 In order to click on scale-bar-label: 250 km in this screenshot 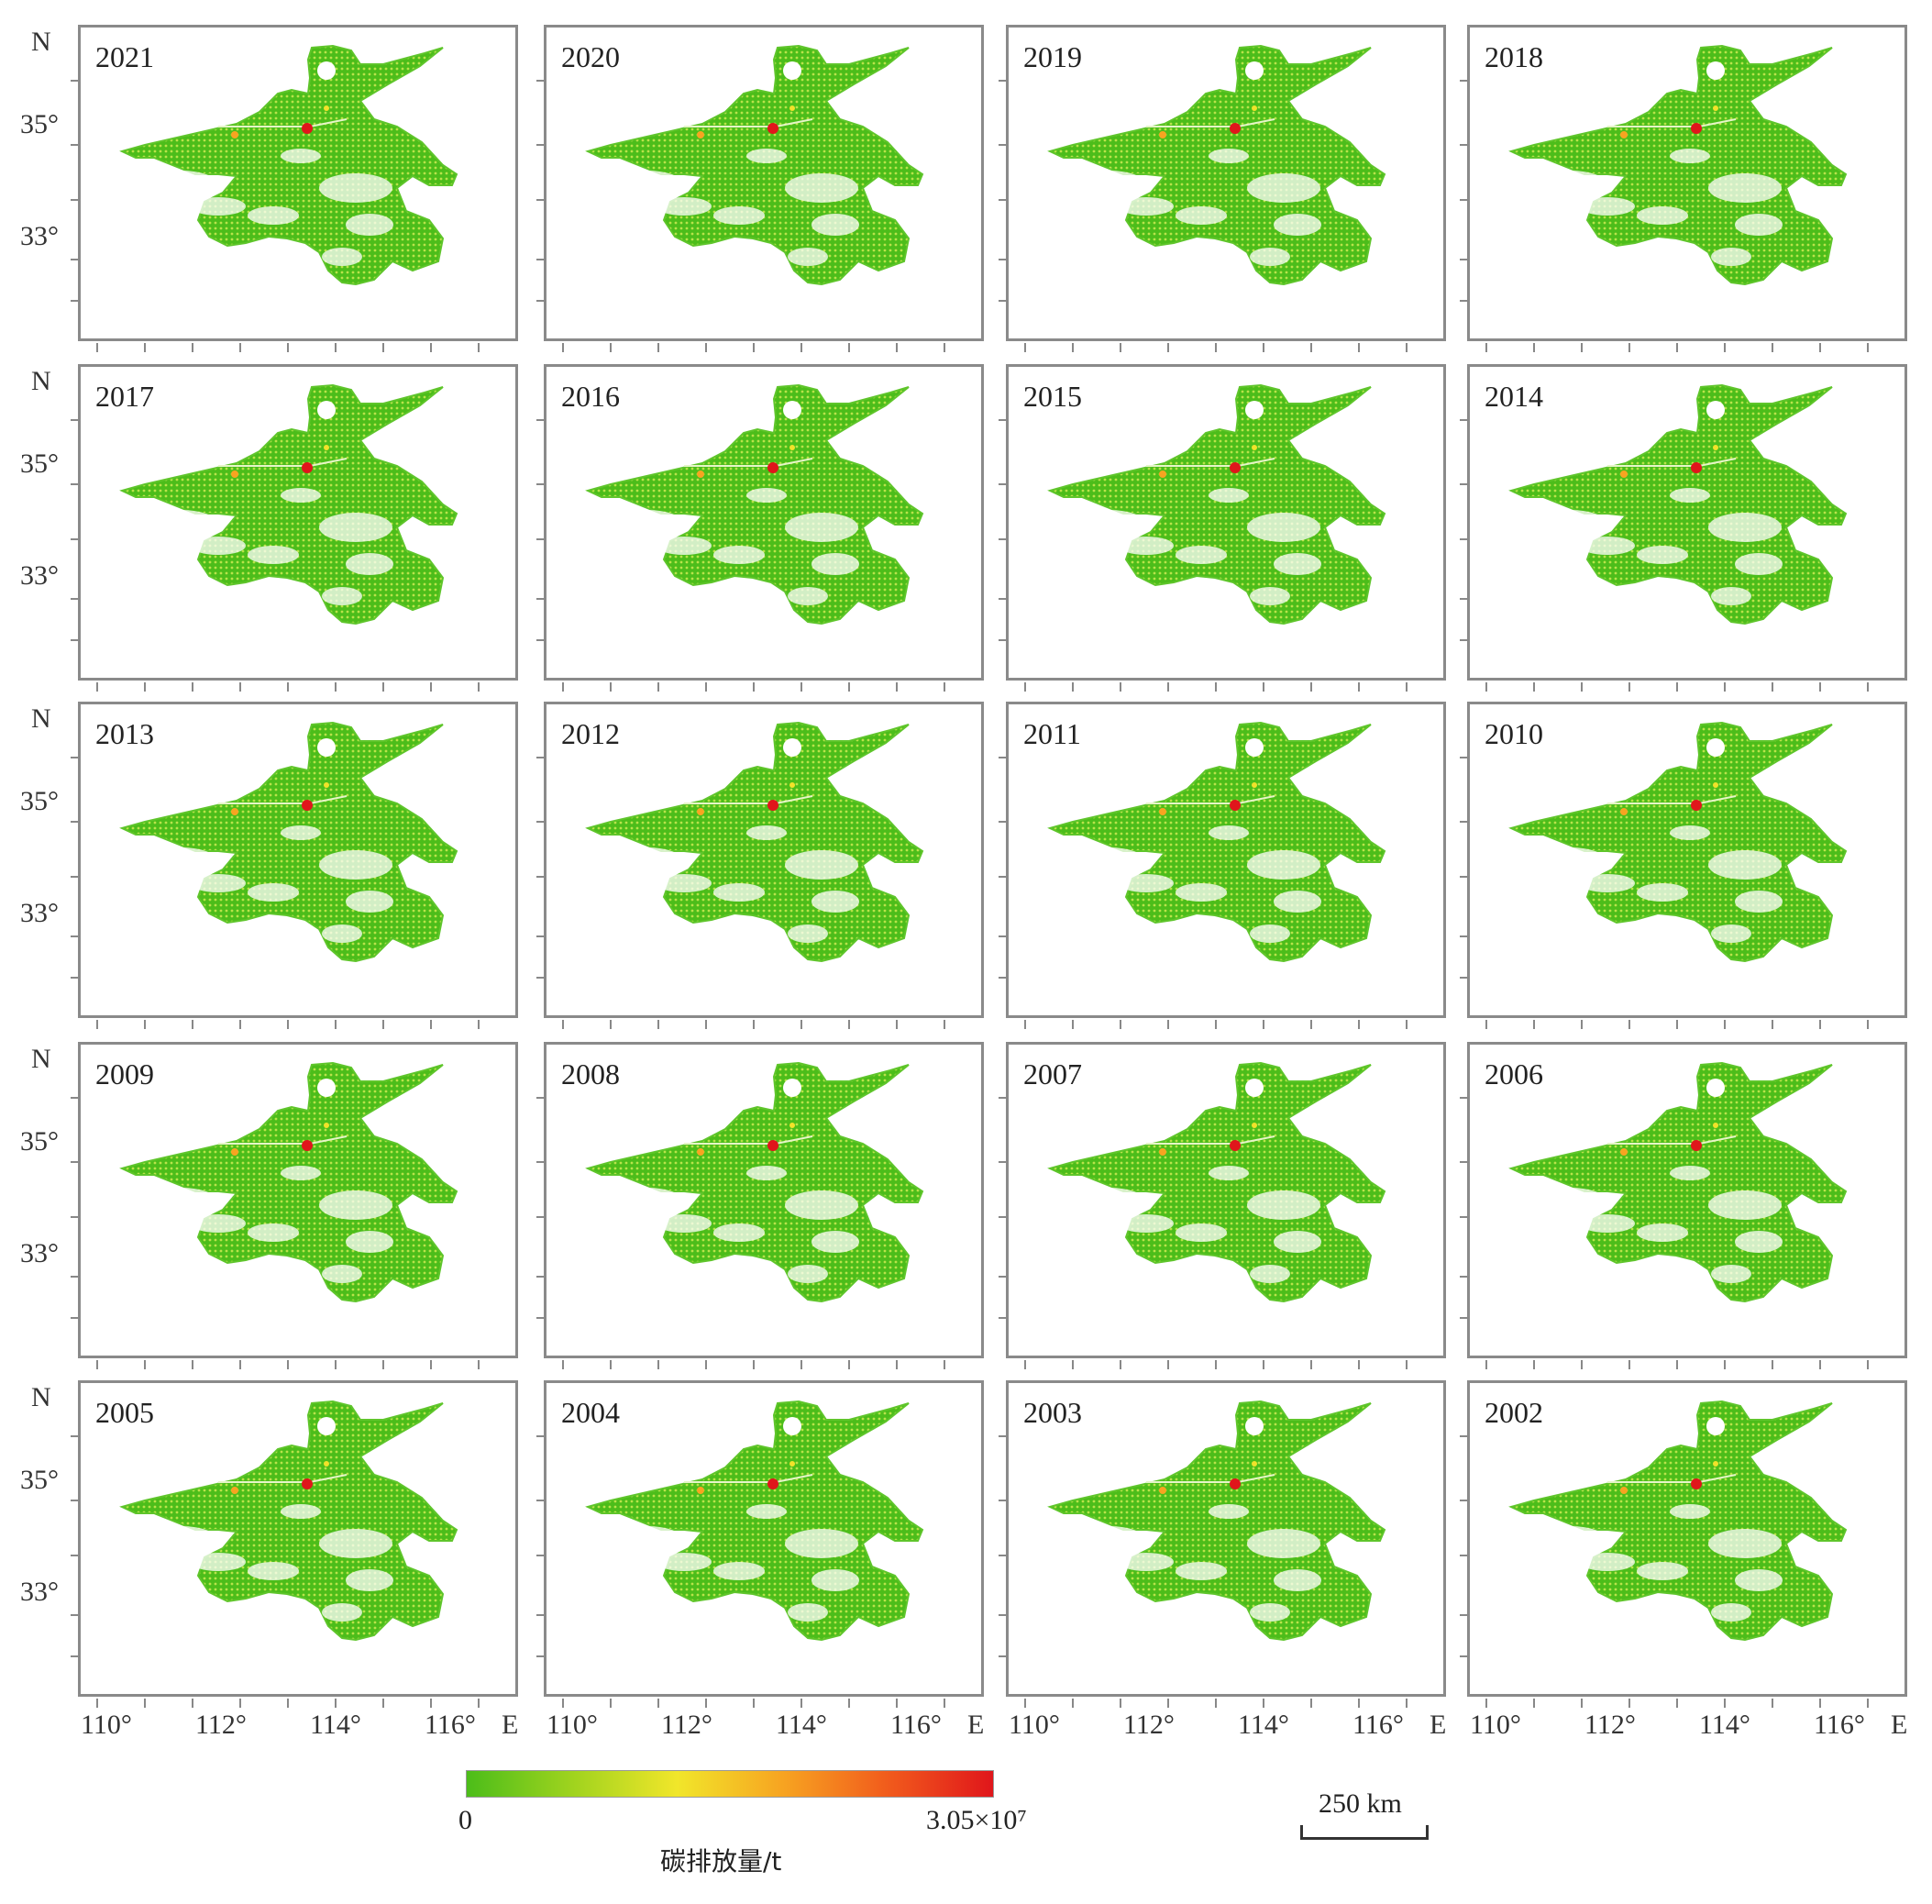, I will do `click(1360, 1803)`.